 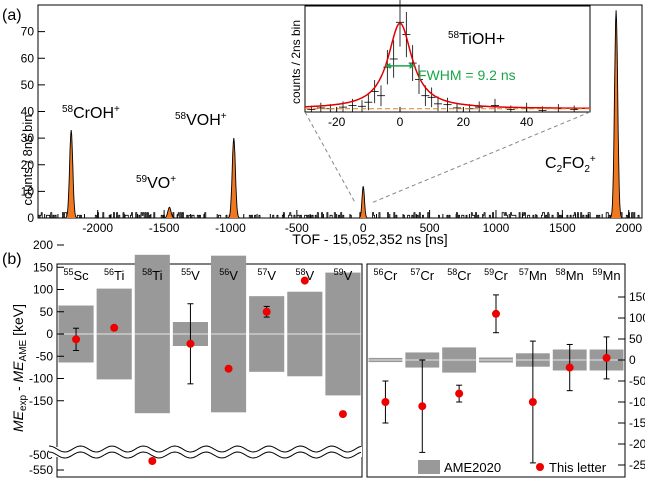 I want to click on spectrum-xtick-label: 2000, so click(x=628, y=228).